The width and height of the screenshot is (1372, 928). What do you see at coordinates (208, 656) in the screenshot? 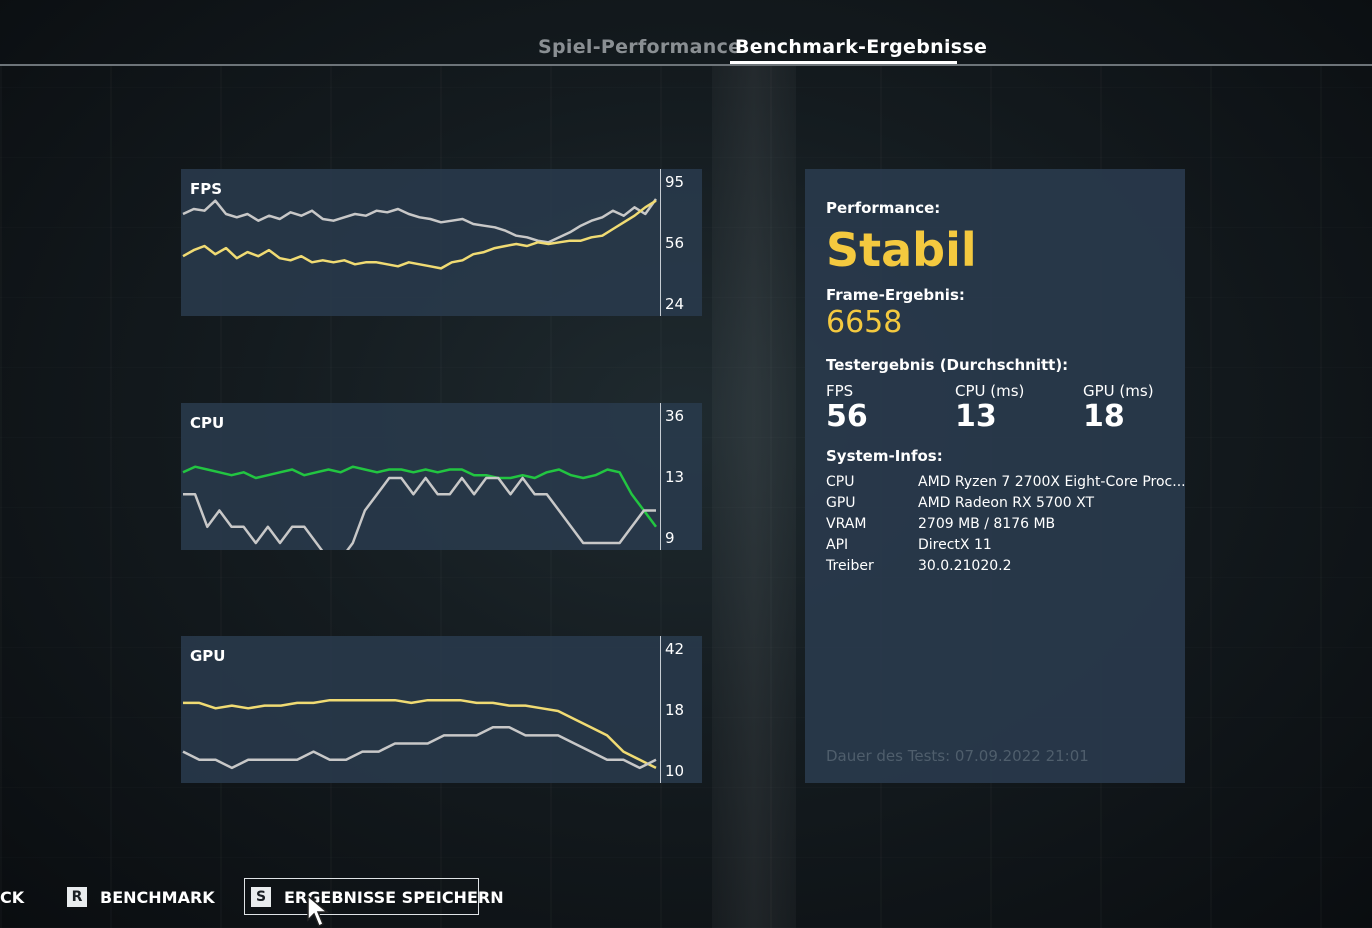
I see `gpu-chart-label: GPU` at bounding box center [208, 656].